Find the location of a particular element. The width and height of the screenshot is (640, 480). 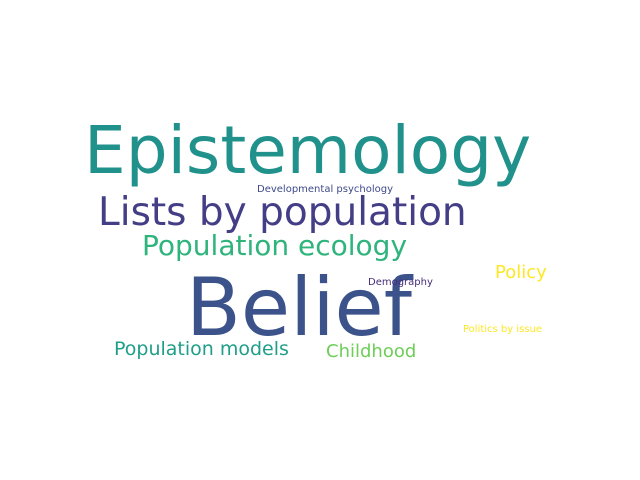

word-population-ecology: Population ecology is located at coordinates (275, 245).